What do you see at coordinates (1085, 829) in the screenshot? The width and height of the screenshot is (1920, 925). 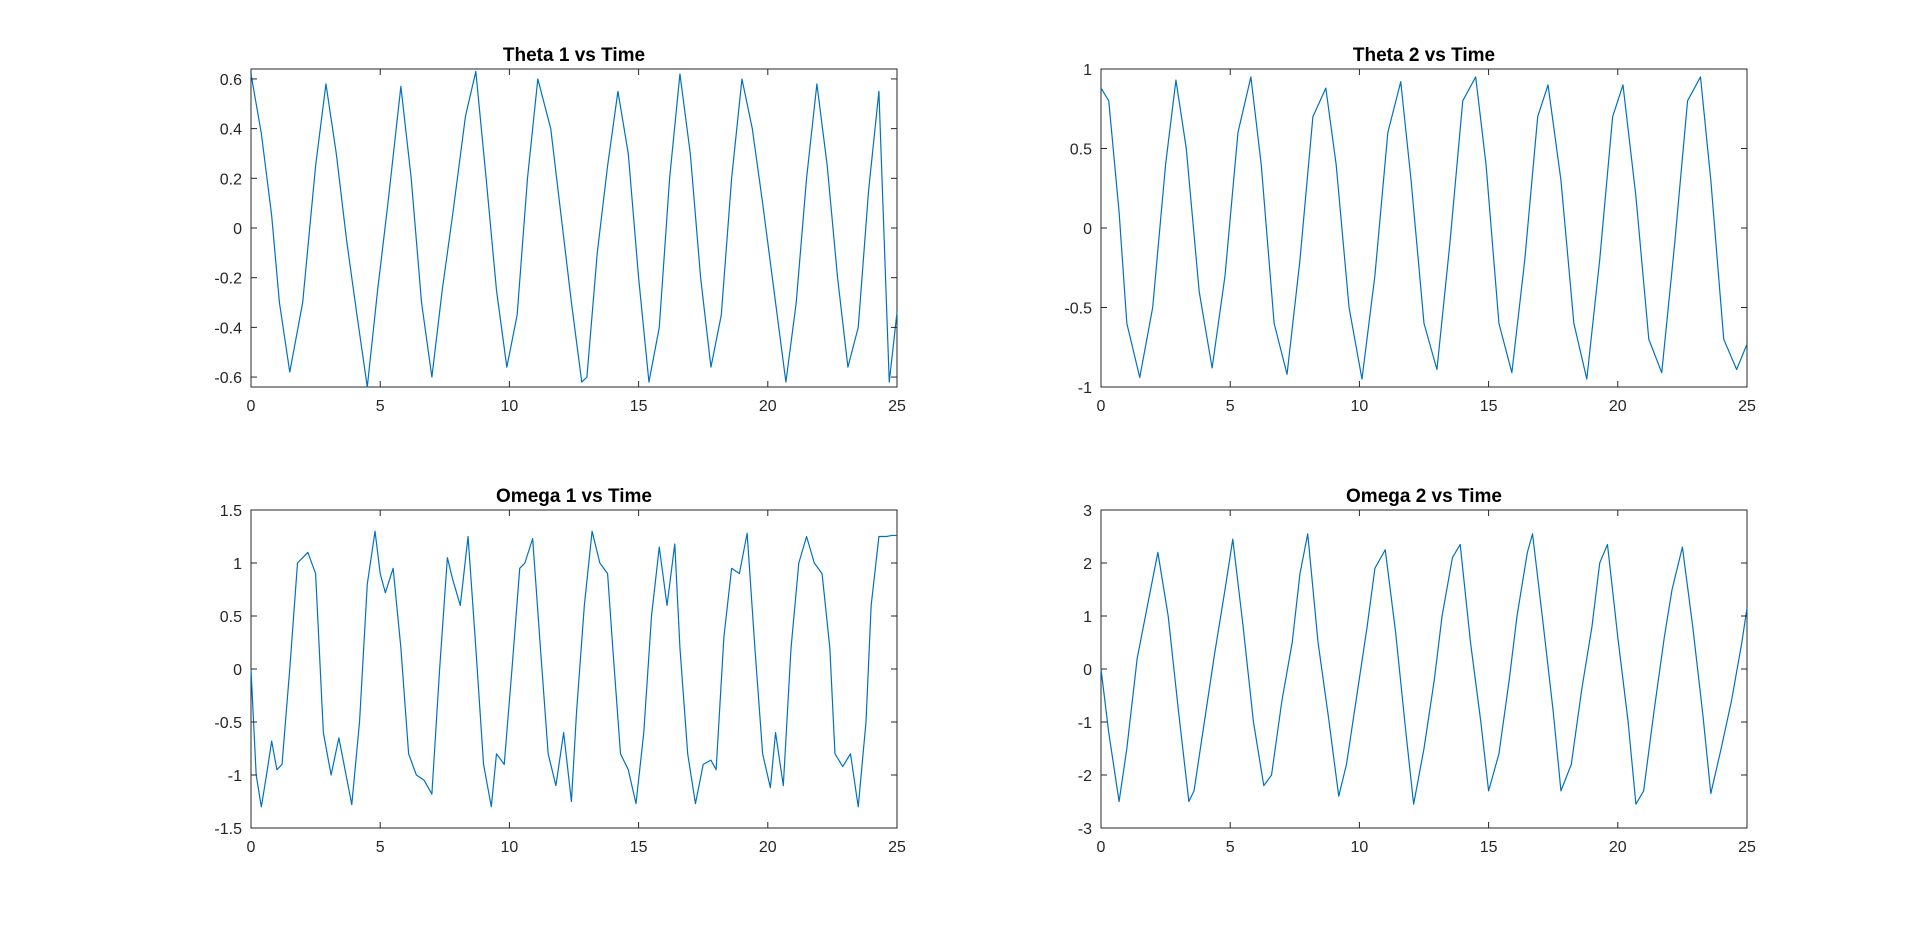 I see `y-tick-label: -3` at bounding box center [1085, 829].